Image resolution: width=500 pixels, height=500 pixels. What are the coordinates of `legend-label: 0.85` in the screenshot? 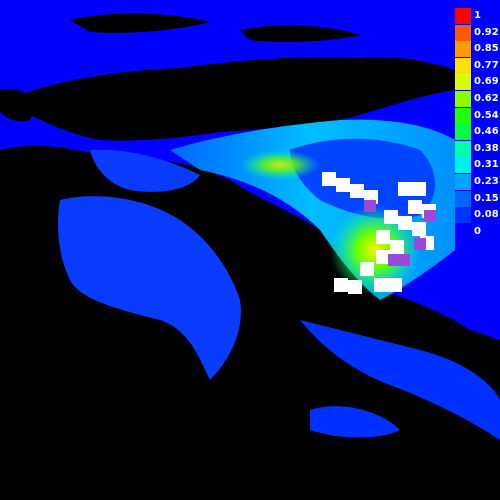 It's located at (486, 49).